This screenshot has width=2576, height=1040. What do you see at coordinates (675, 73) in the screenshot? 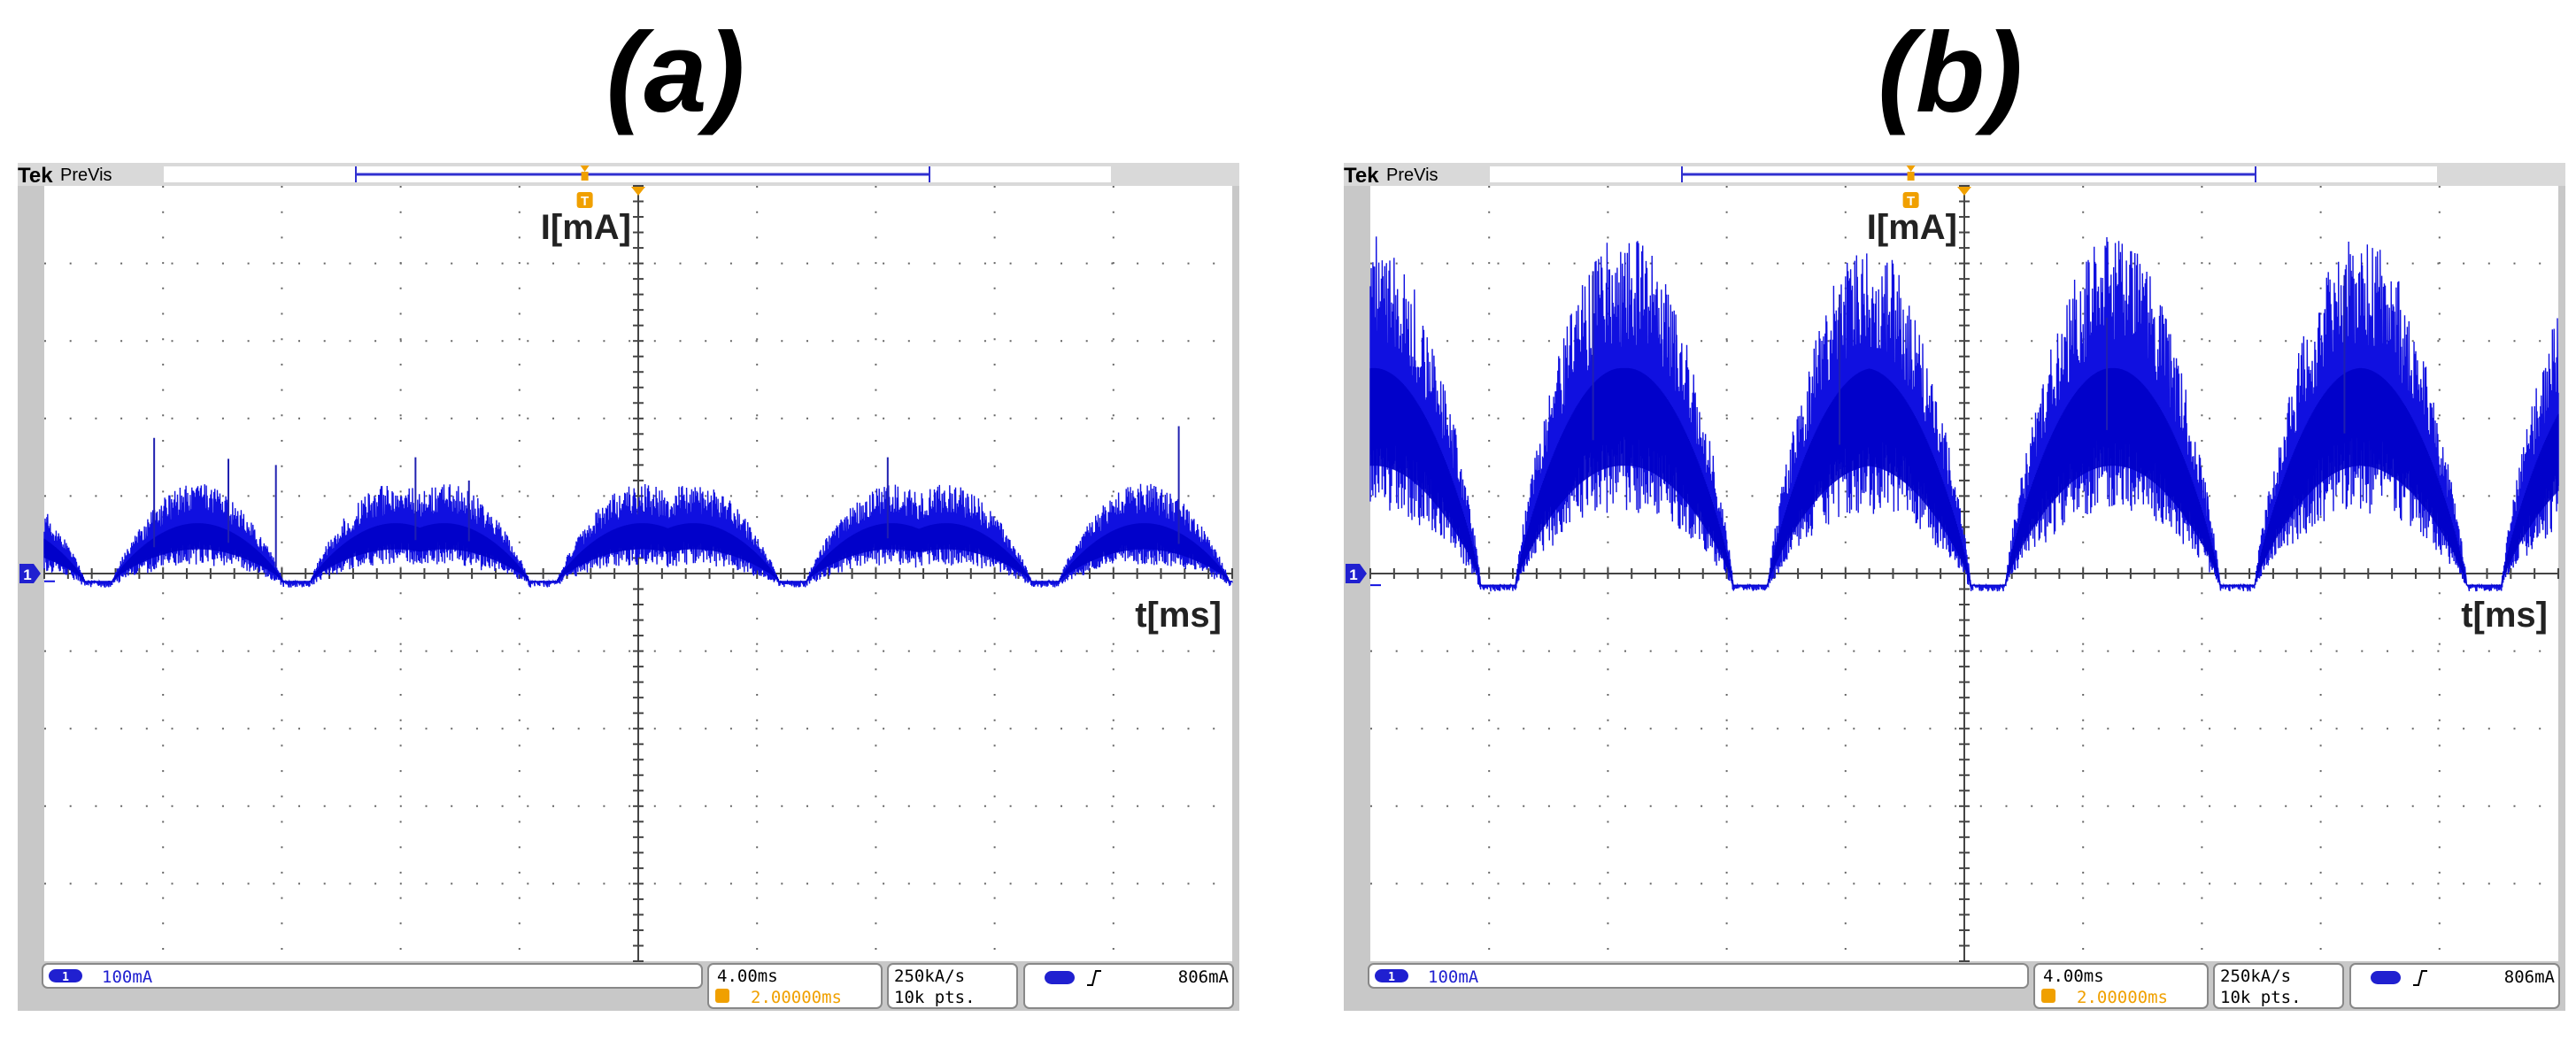
I see `panel-a-title: (a)` at bounding box center [675, 73].